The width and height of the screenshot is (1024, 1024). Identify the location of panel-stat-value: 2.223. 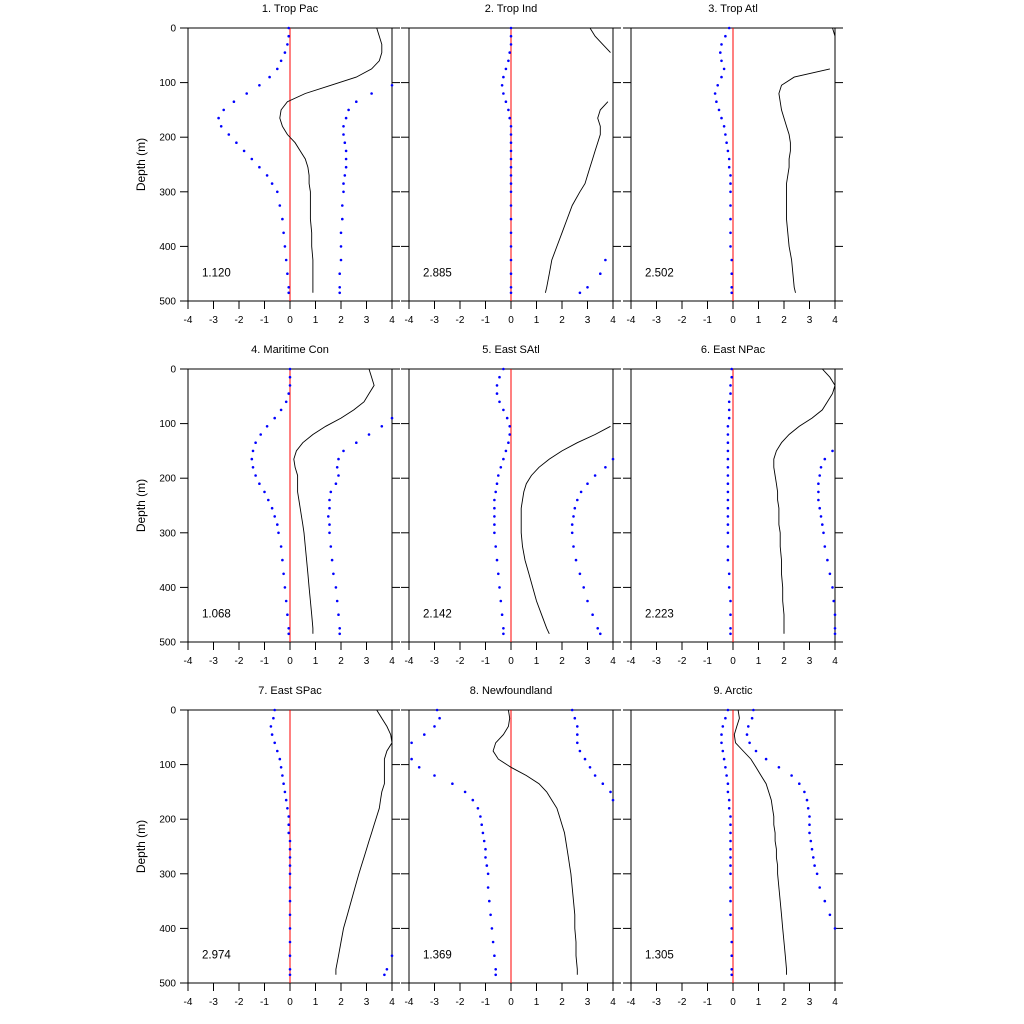
(659, 615).